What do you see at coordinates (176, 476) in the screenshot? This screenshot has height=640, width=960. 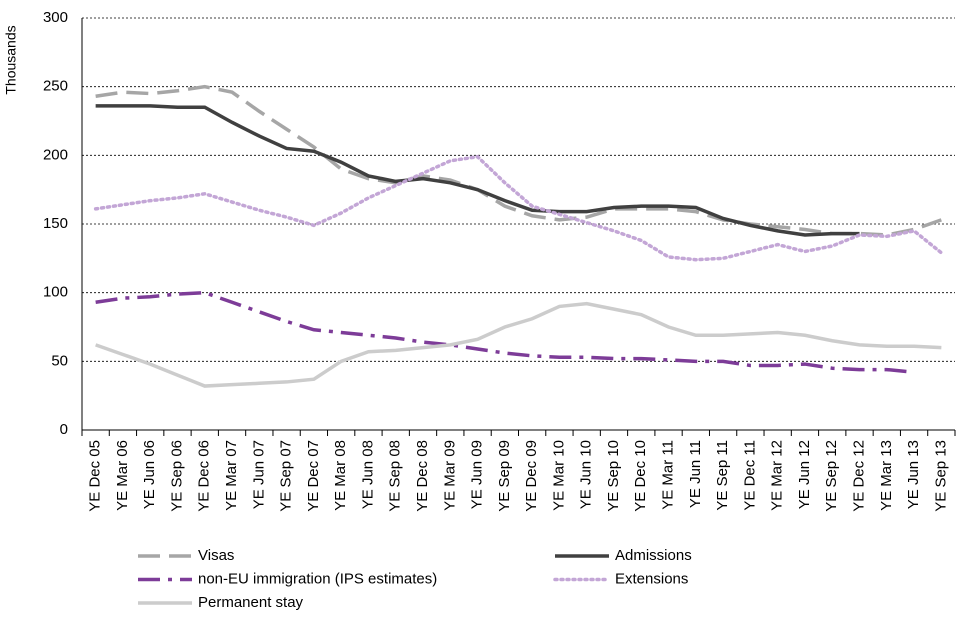 I see `x-tick-label: YE Sep 06` at bounding box center [176, 476].